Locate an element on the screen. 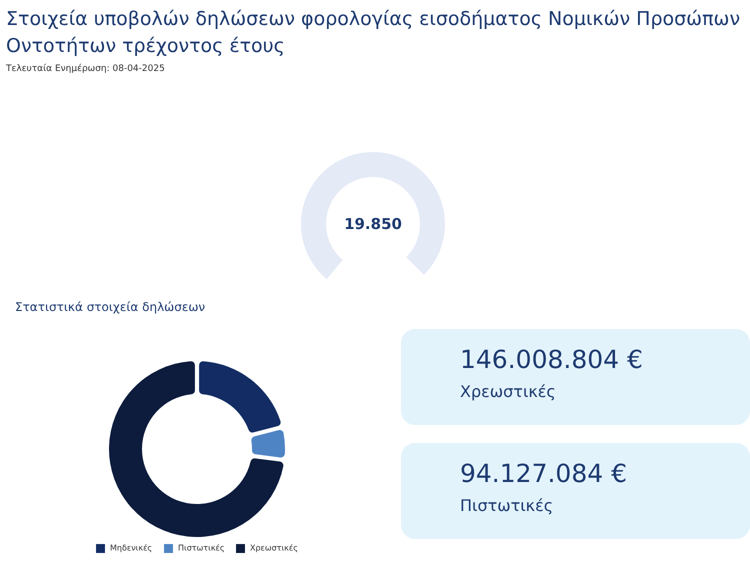  text: 19.850 is located at coordinates (373, 224).